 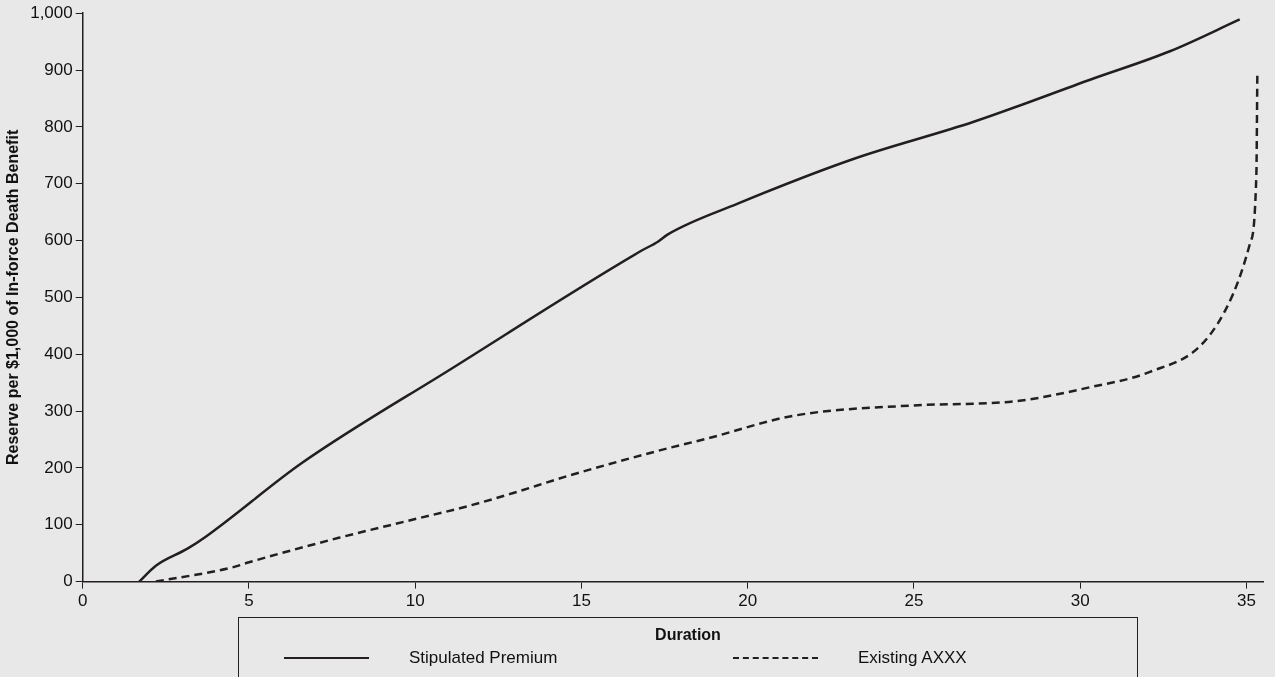 I want to click on x-axis-title: Duration, so click(x=688, y=635).